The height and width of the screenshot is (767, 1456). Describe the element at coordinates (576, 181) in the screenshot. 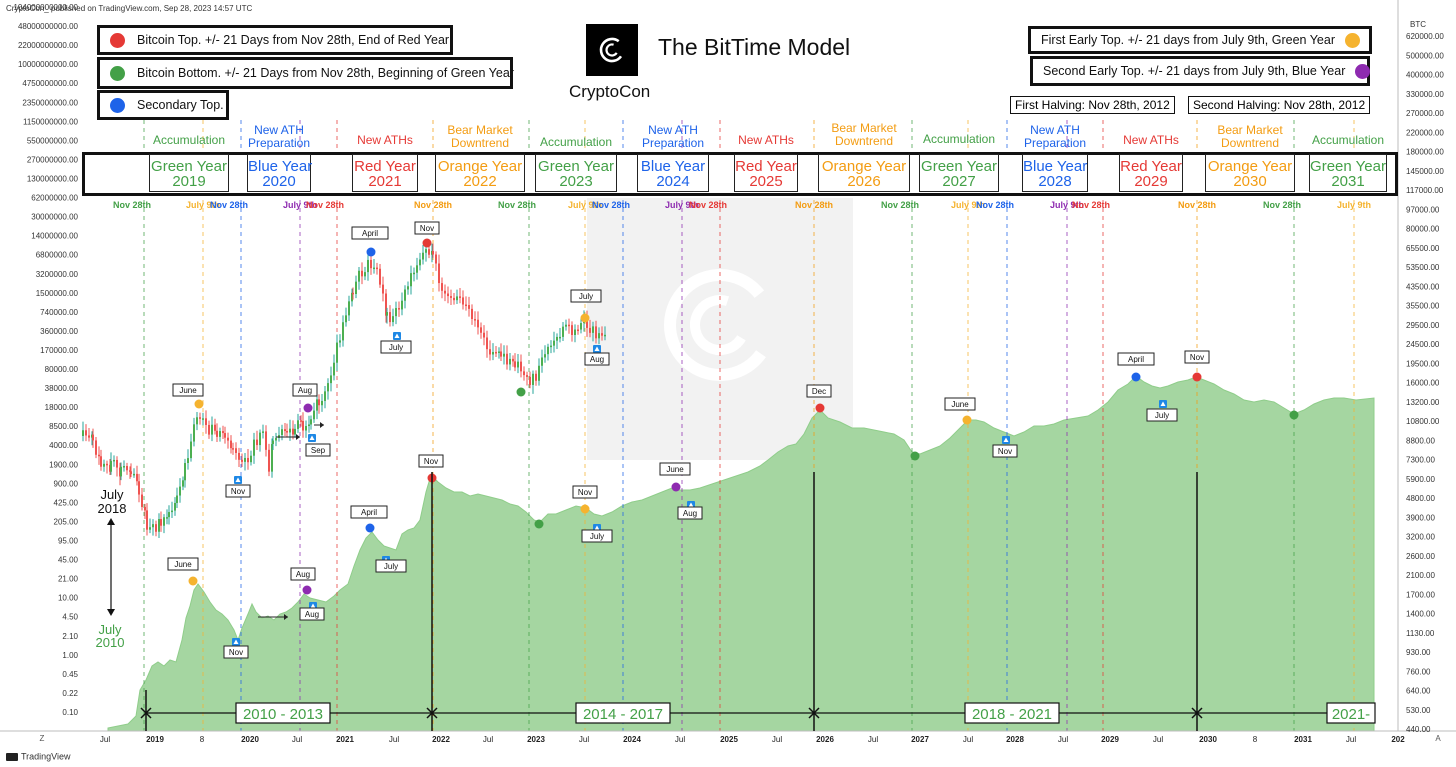

I see `year-number: 2023` at that location.